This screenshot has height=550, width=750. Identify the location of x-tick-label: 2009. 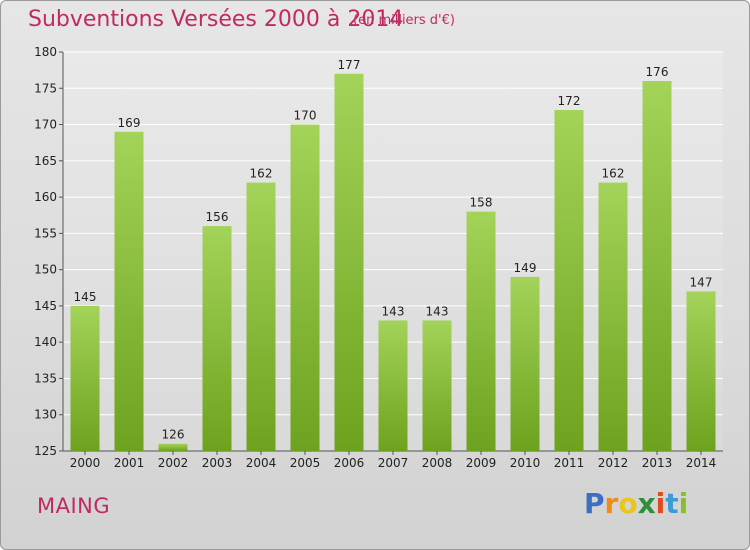
(481, 463).